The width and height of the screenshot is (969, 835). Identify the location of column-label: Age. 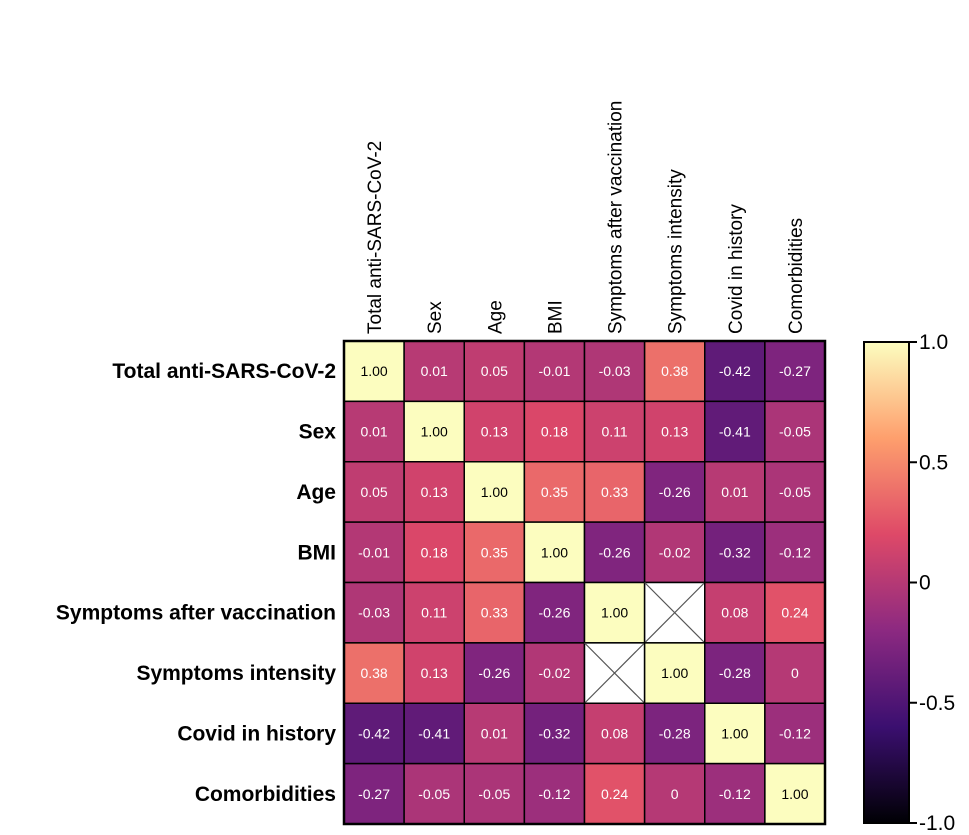
(495, 317).